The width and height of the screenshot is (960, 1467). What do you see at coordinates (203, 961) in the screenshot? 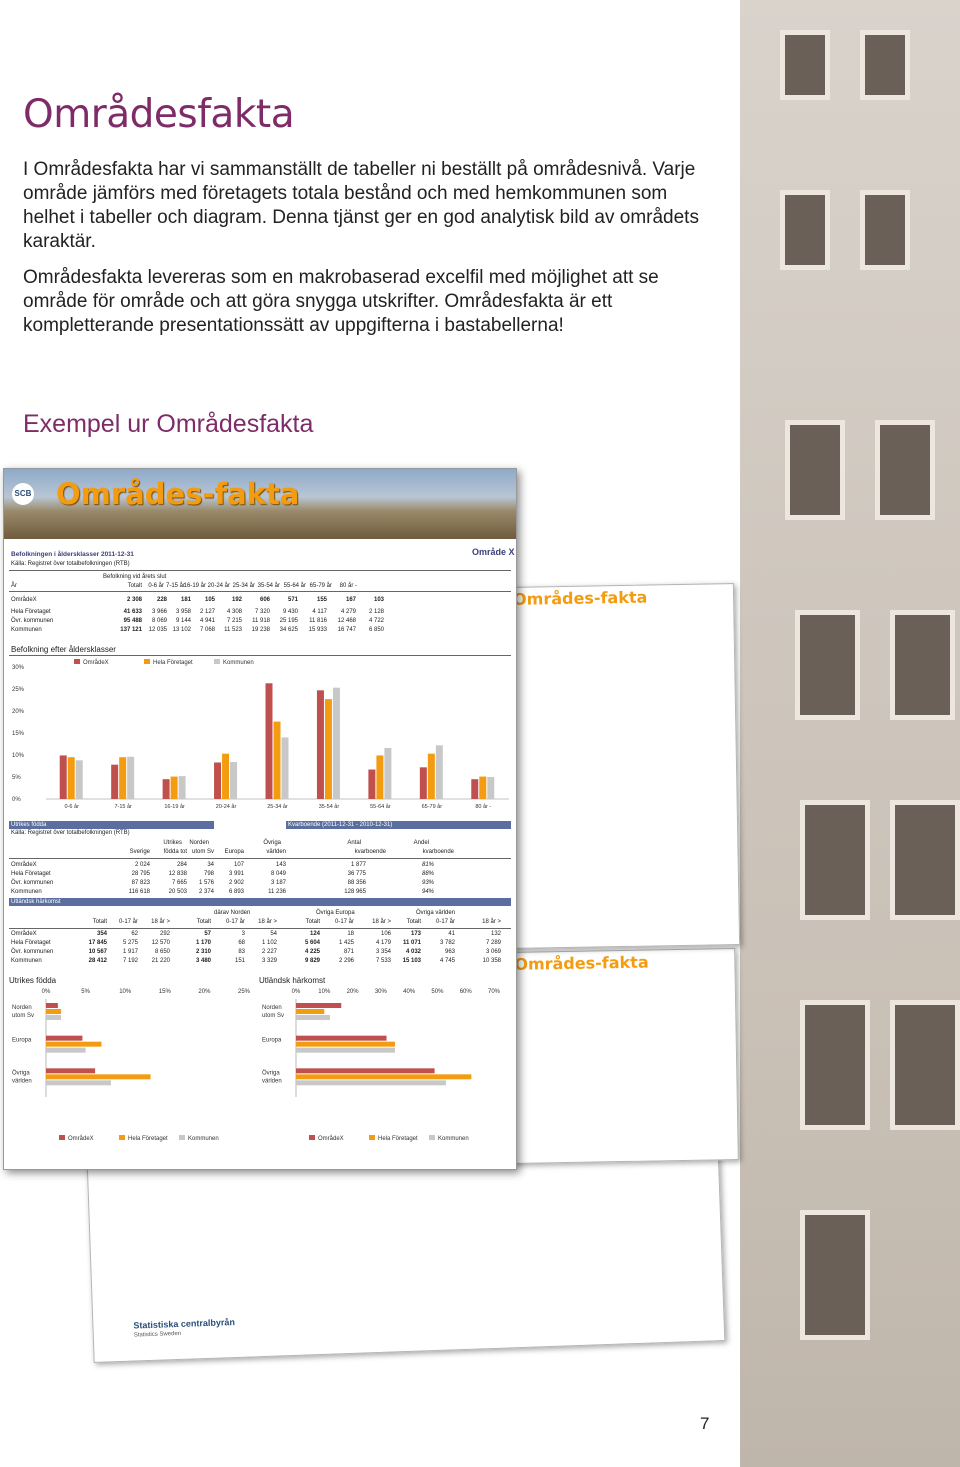
I see `table-cell: 3 480` at bounding box center [203, 961].